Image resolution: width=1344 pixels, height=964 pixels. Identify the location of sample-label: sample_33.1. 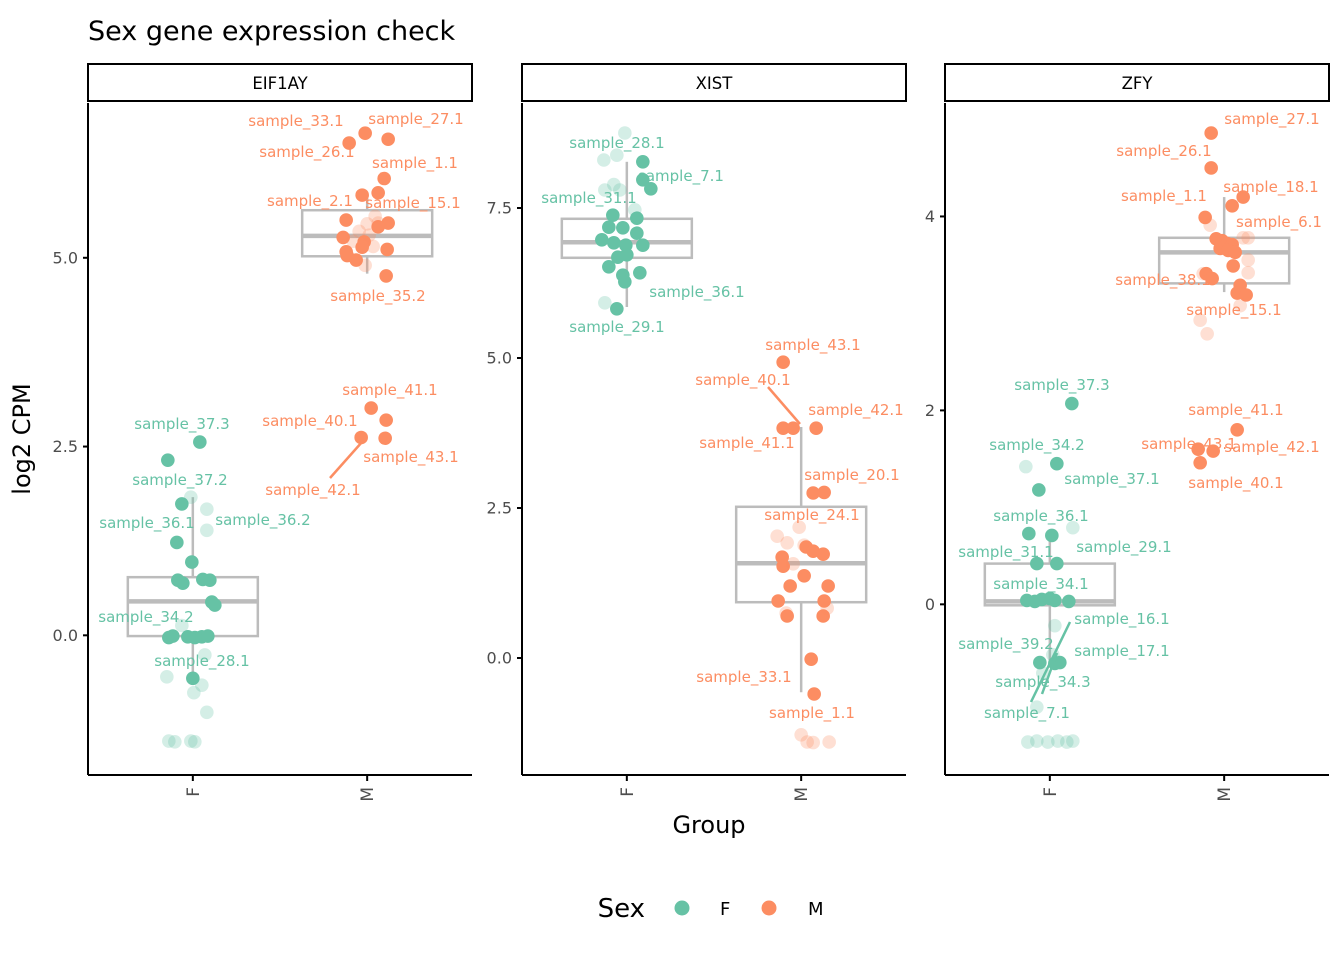
(295, 121).